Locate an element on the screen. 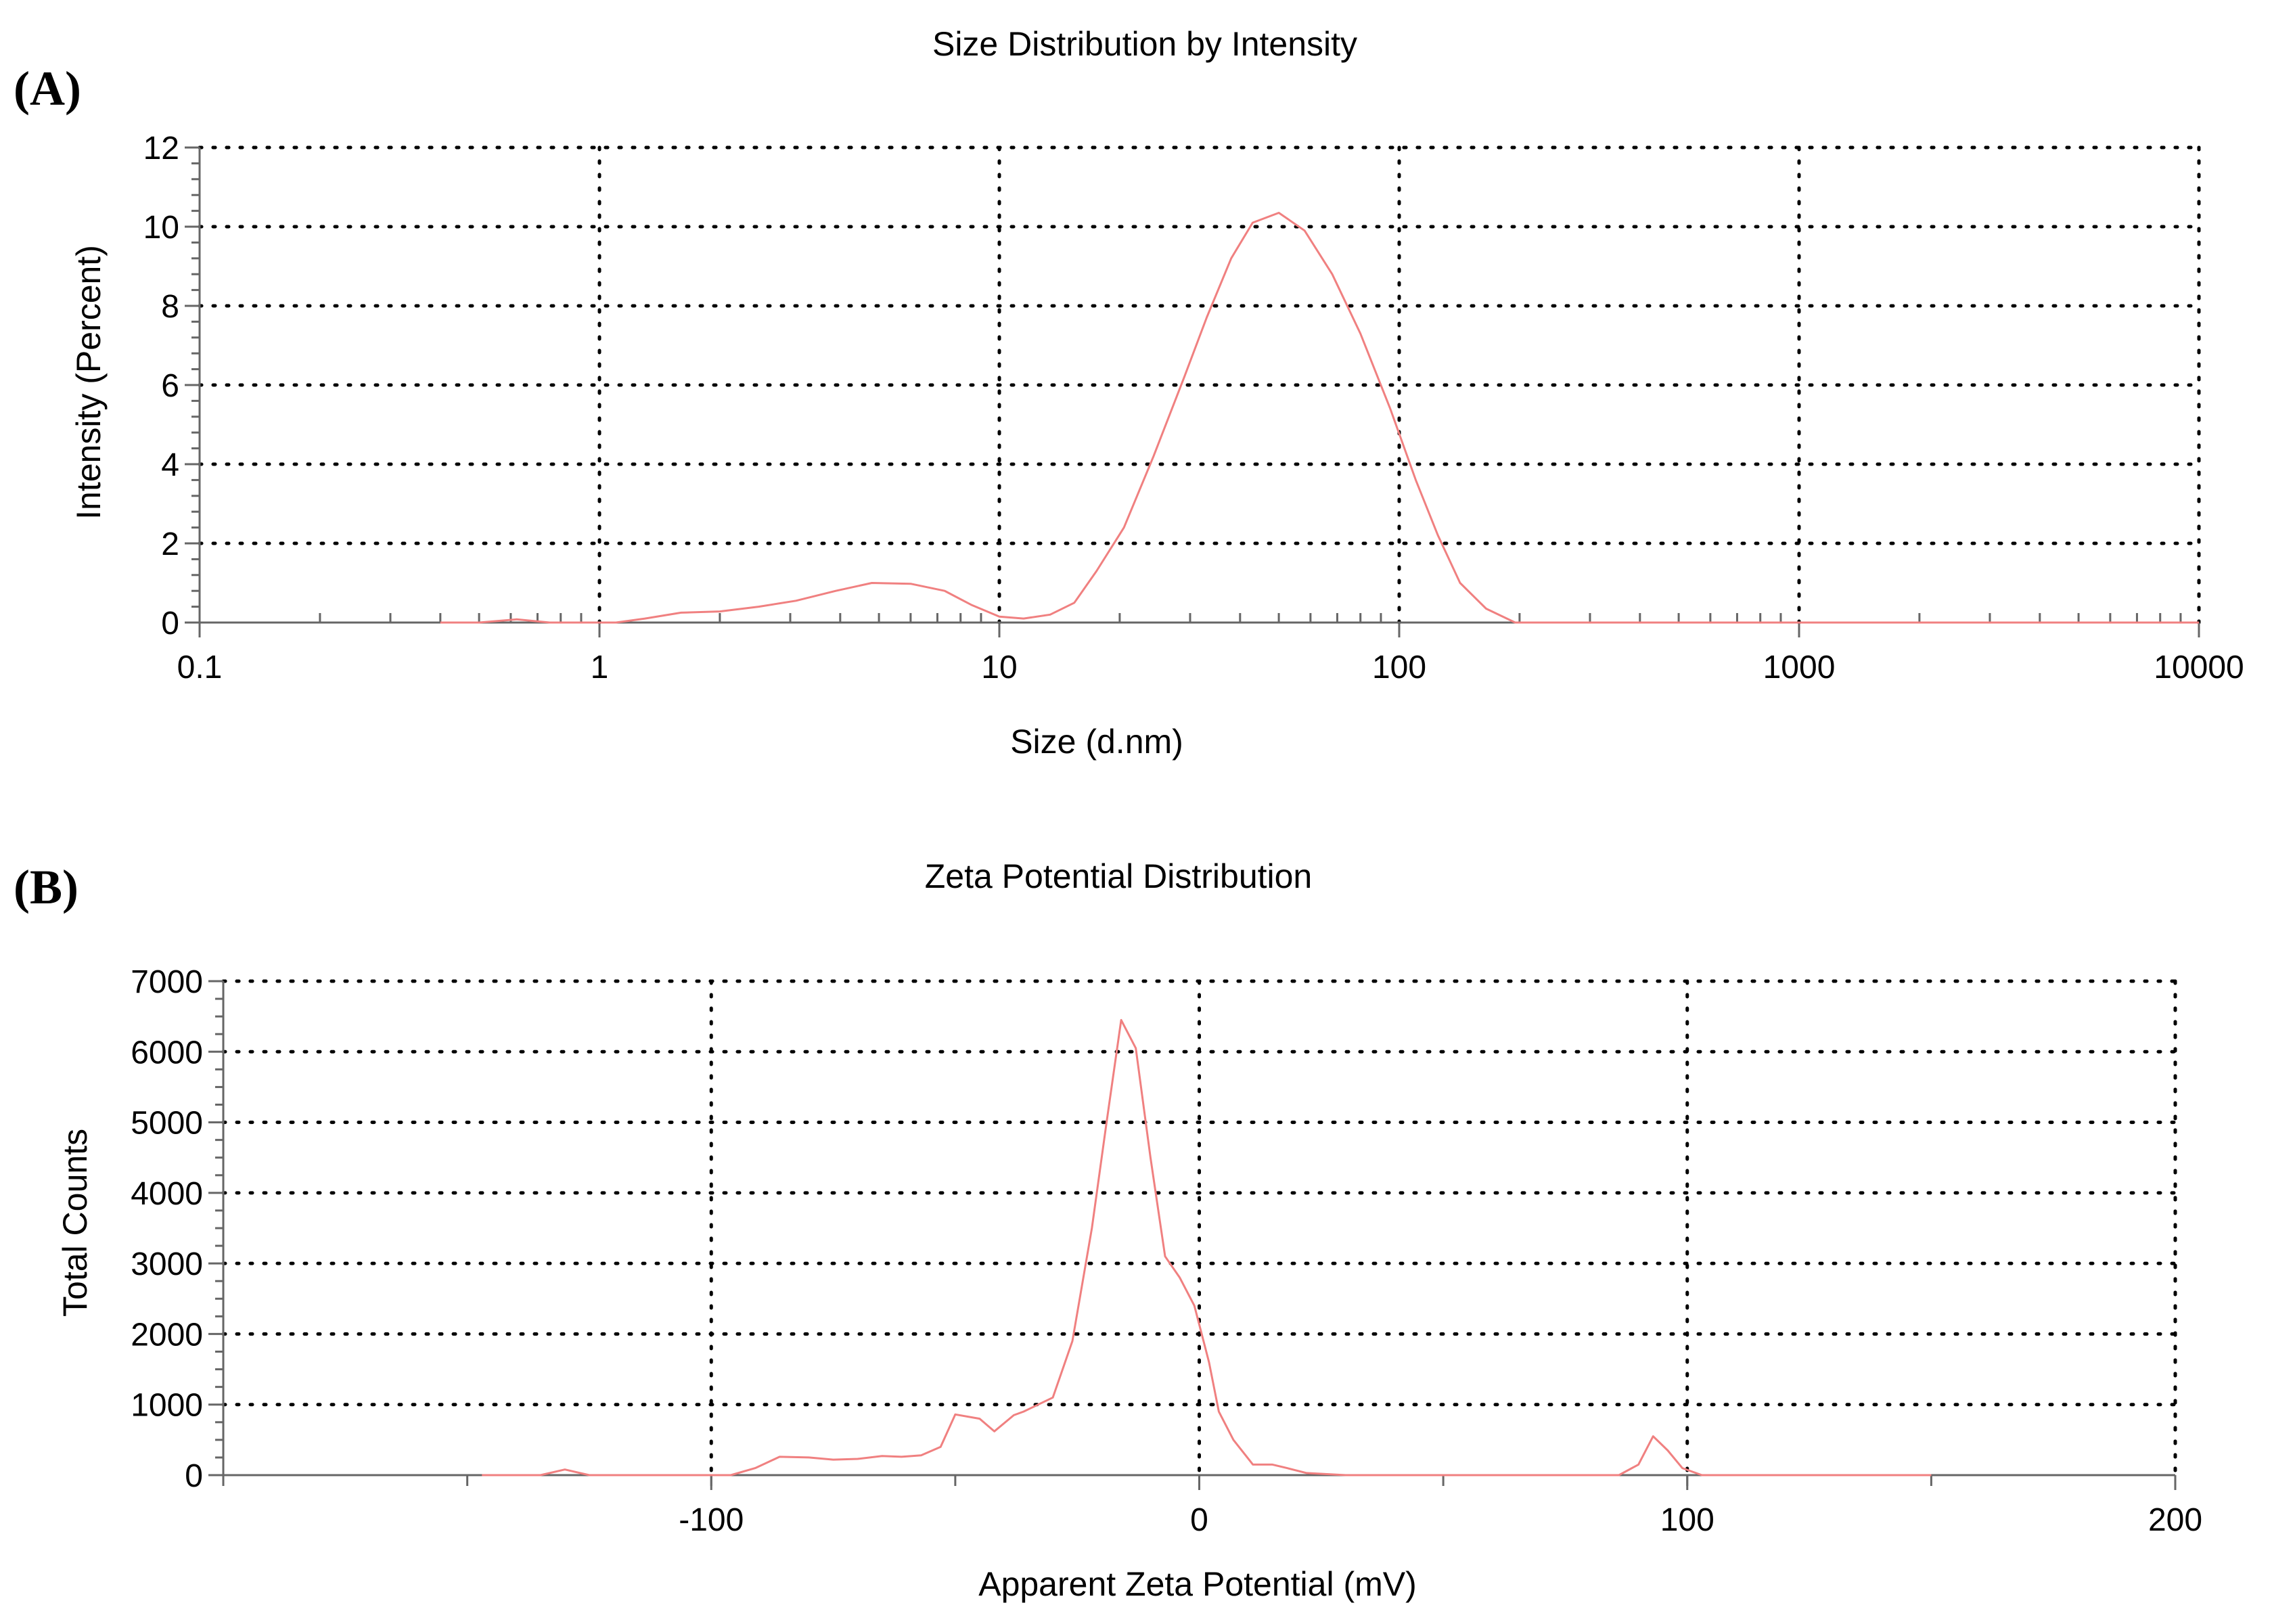 This screenshot has width=2272, height=1624. panel-a-x-tick-label: 0.1 is located at coordinates (200, 667).